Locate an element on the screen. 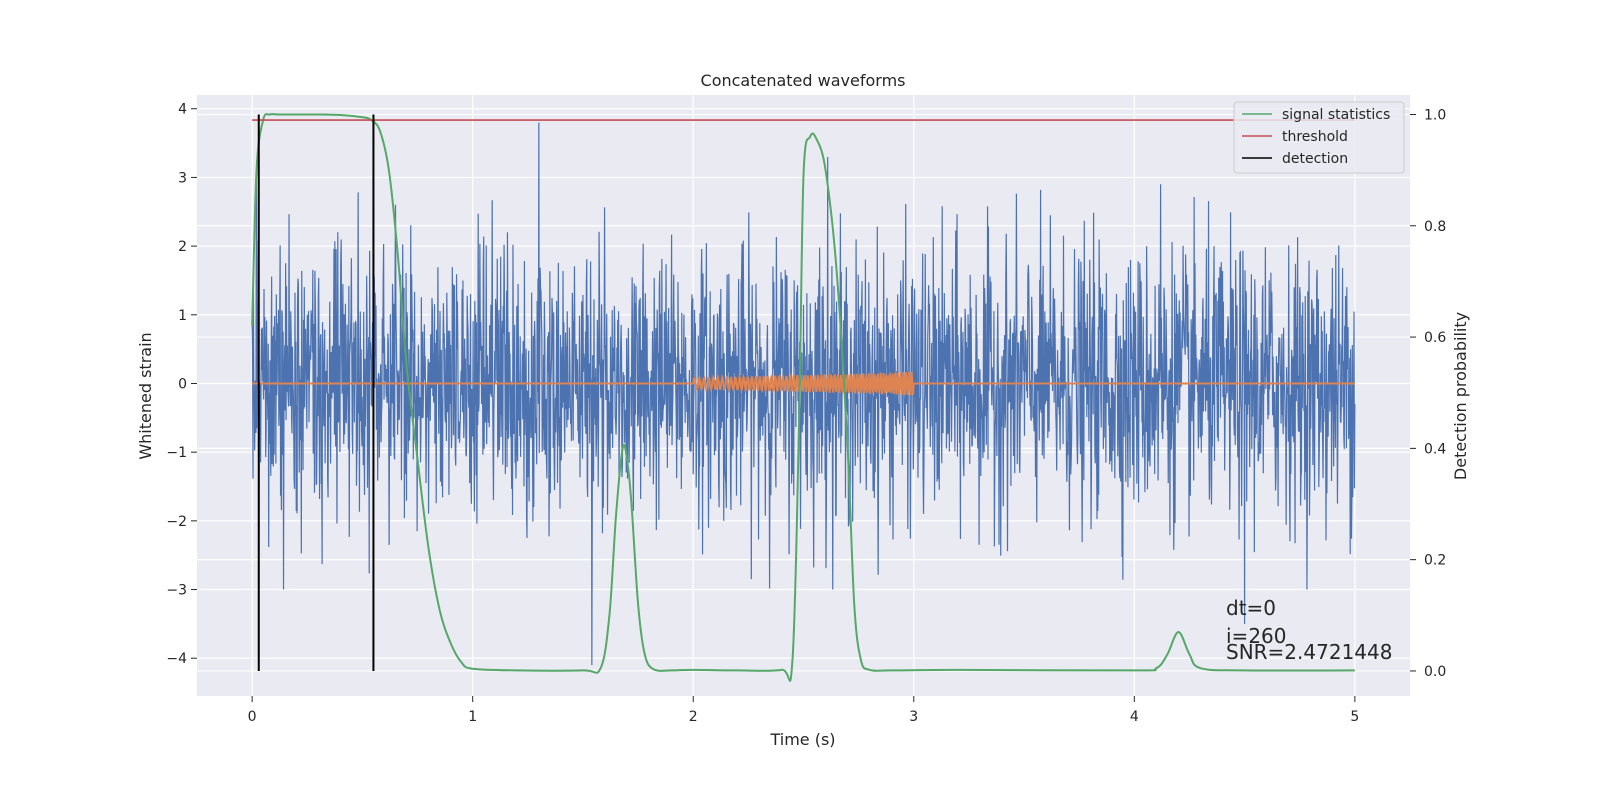 The height and width of the screenshot is (800, 1600). x-tick-label: 2 is located at coordinates (693, 717).